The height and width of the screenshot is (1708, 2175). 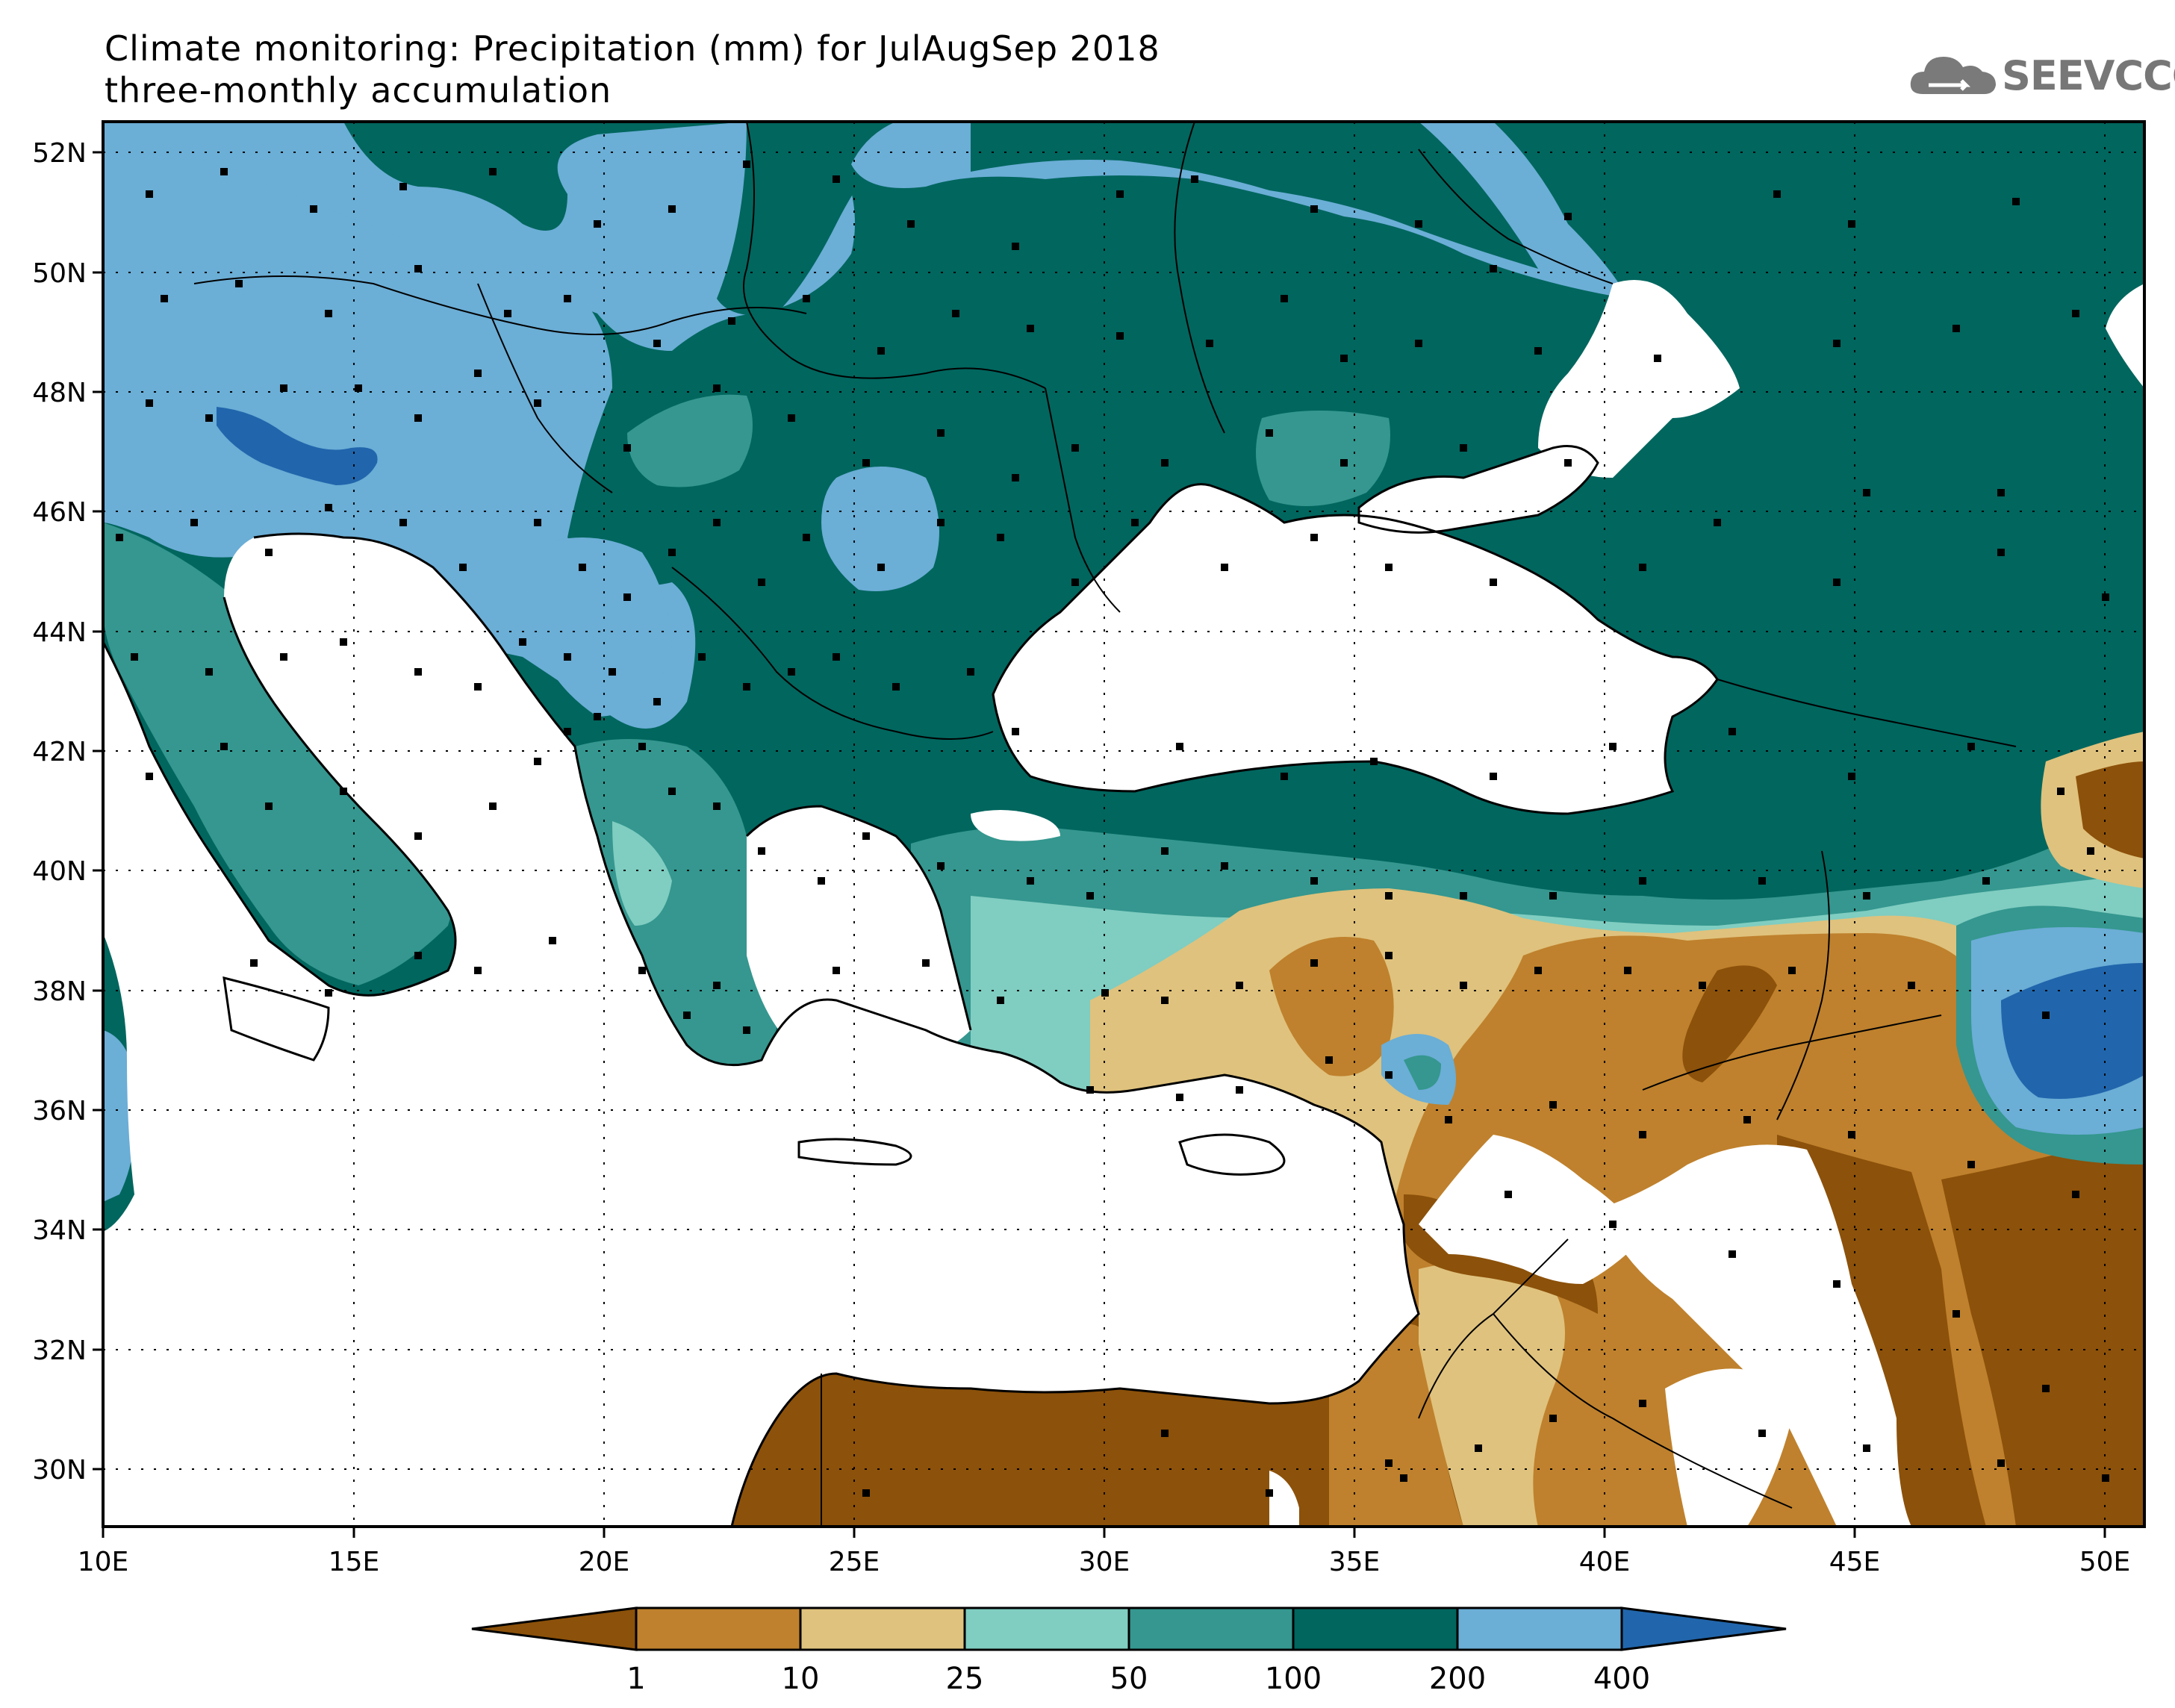 I want to click on seevccc-logo: SEEVCCC, so click(x=2040, y=75).